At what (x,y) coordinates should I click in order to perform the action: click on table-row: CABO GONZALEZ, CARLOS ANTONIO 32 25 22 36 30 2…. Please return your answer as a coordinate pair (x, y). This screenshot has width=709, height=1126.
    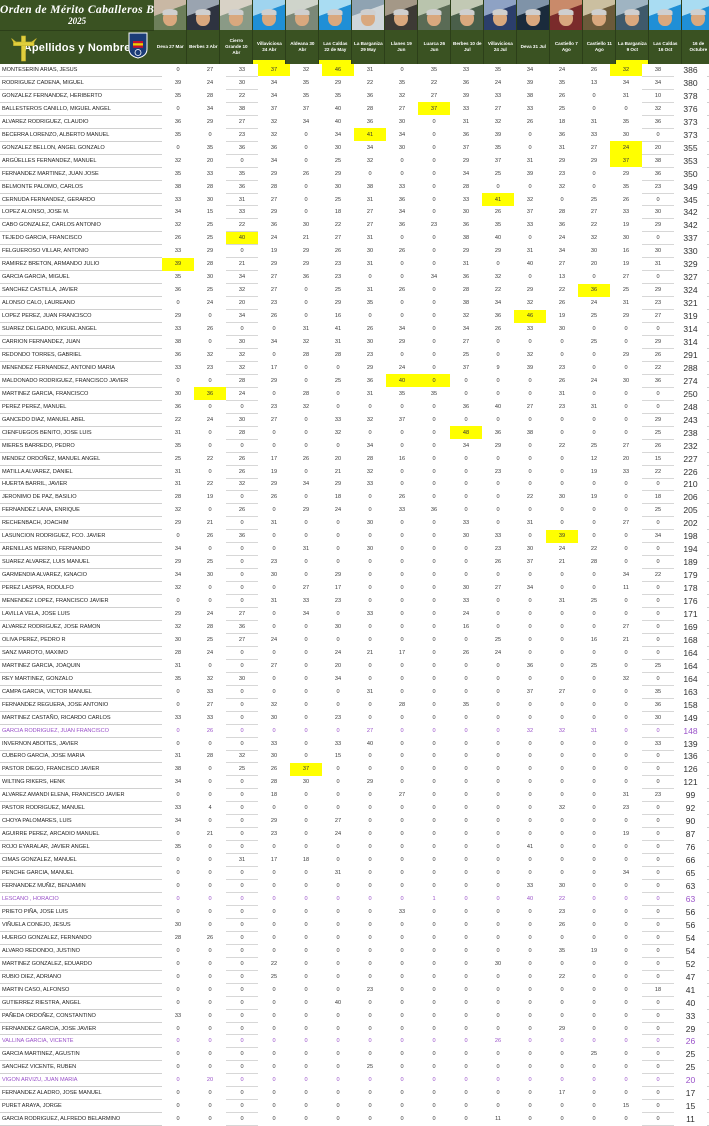
    Looking at the image, I should click on (354, 225).